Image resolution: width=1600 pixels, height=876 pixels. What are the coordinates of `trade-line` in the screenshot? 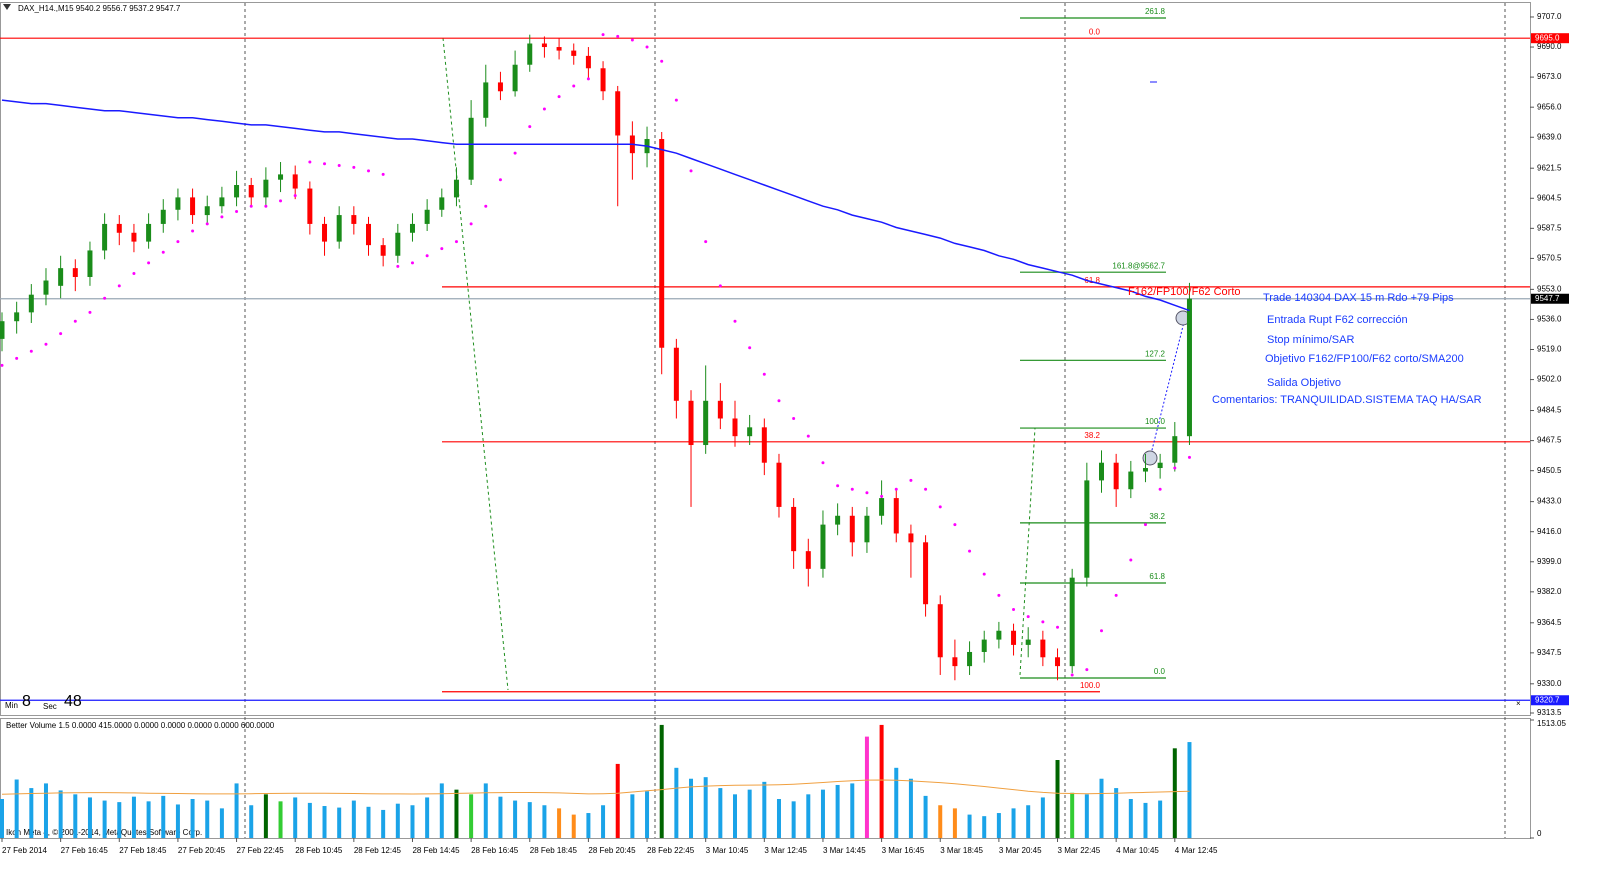 It's located at (1167, 388).